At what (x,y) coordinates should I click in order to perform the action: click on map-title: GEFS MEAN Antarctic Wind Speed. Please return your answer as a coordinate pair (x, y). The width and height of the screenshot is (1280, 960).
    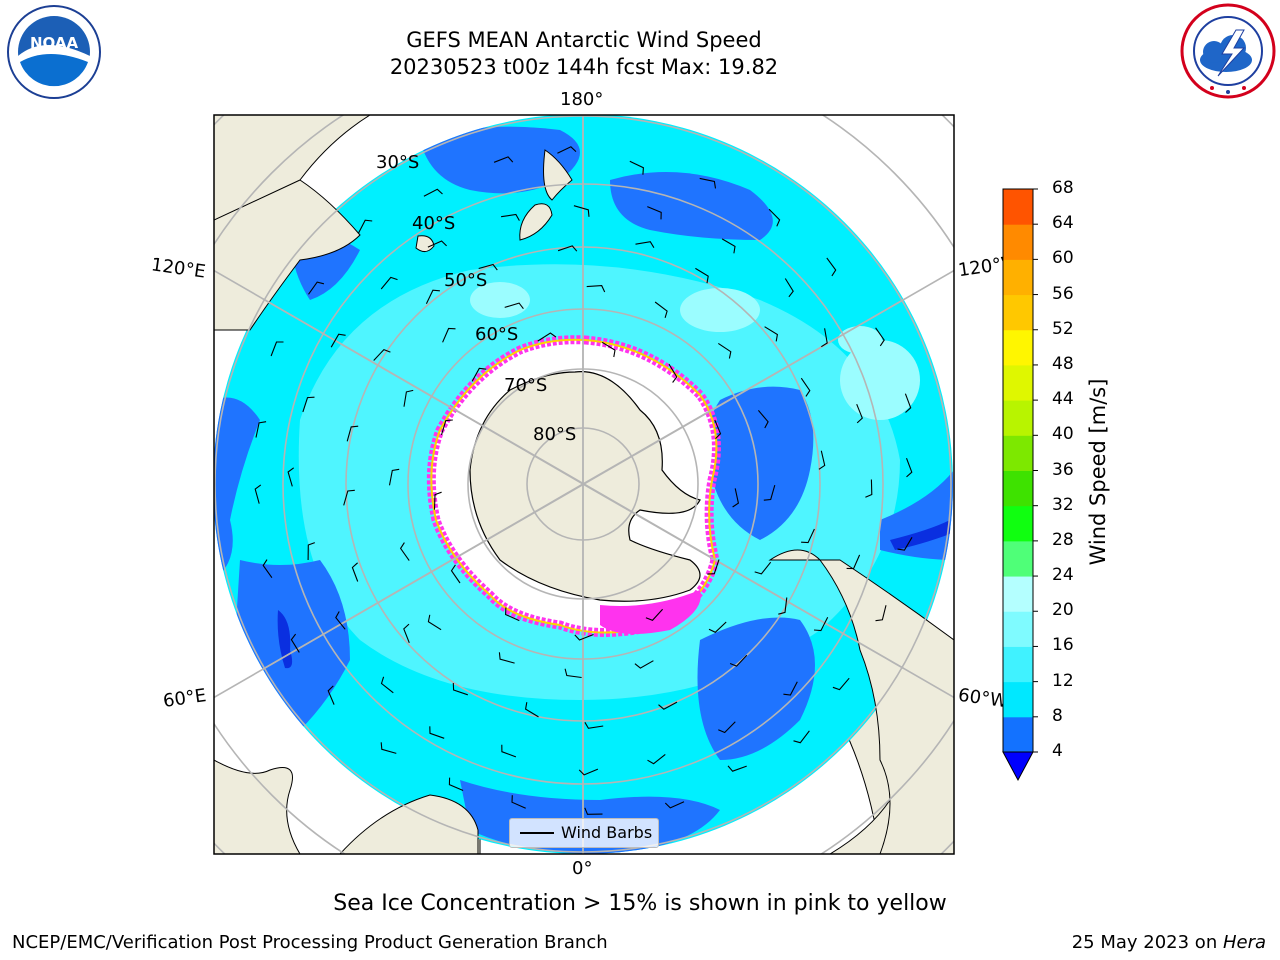
    Looking at the image, I should click on (584, 40).